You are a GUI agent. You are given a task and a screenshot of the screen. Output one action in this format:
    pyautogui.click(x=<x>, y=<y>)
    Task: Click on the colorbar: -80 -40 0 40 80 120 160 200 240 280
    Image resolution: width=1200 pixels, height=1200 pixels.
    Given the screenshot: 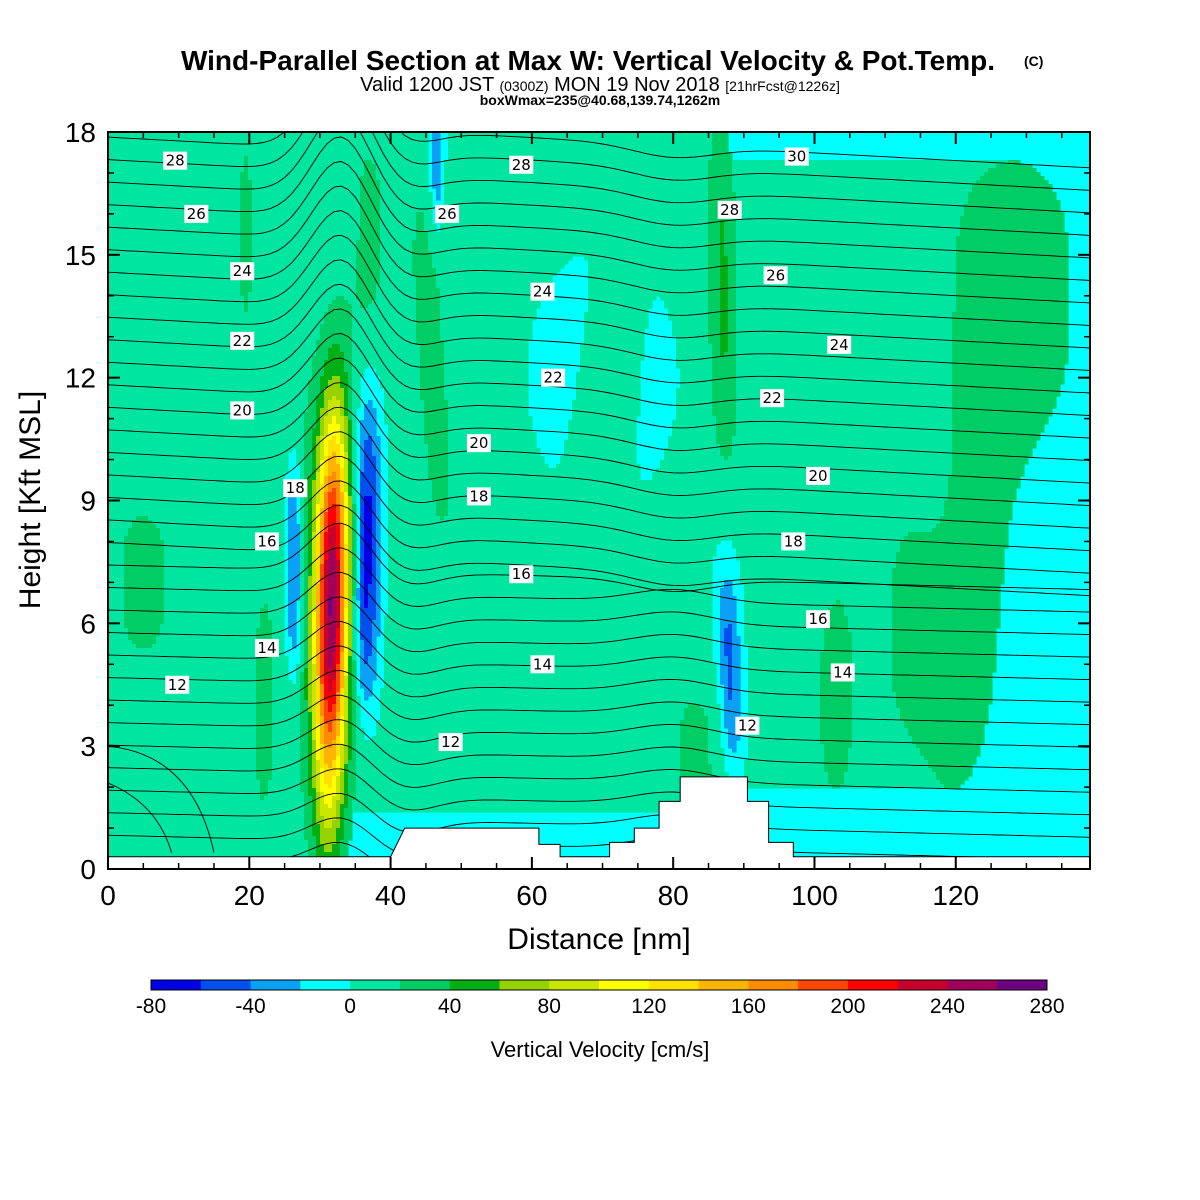 What is the action you would take?
    pyautogui.click(x=600, y=998)
    